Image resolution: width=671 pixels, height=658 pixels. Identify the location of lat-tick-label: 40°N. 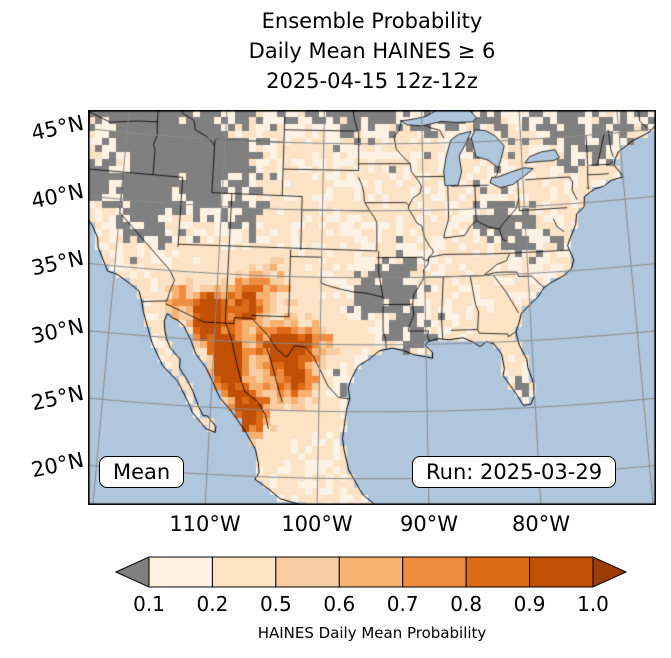
(57, 196).